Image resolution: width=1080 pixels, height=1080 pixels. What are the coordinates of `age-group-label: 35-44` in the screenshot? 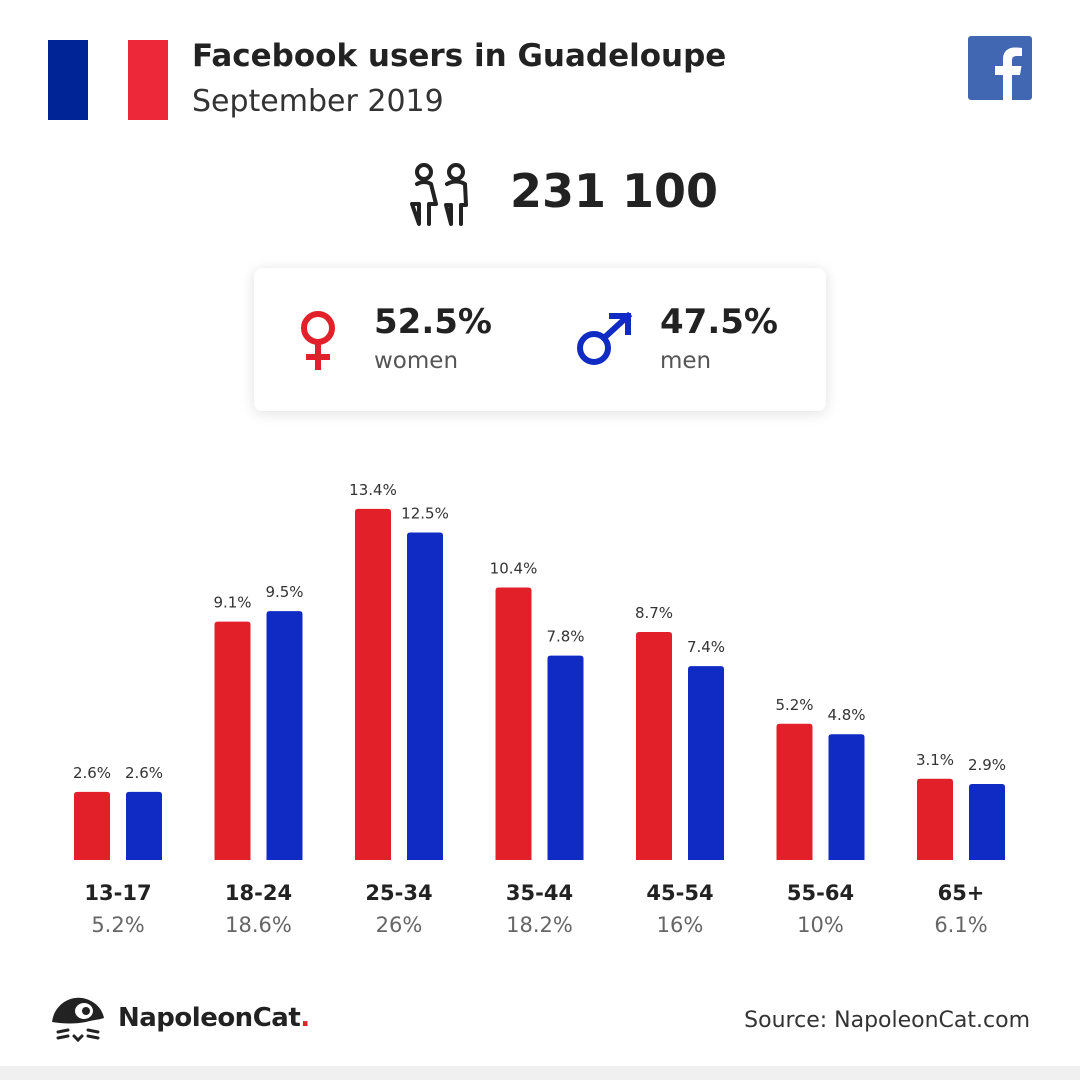 It's located at (539, 893).